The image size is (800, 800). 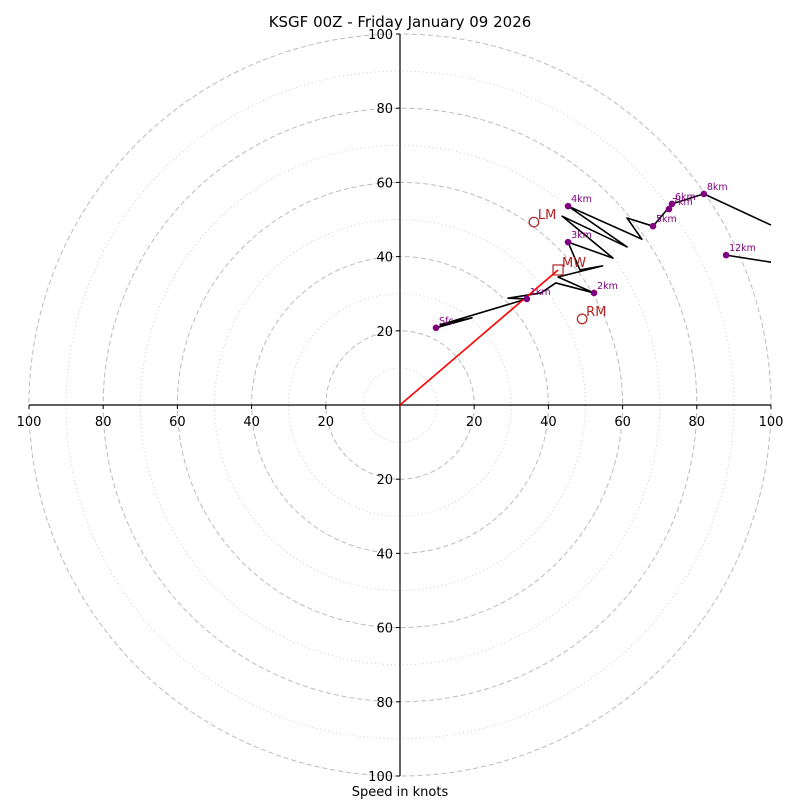 I want to click on height-marker-5km, so click(x=653, y=226).